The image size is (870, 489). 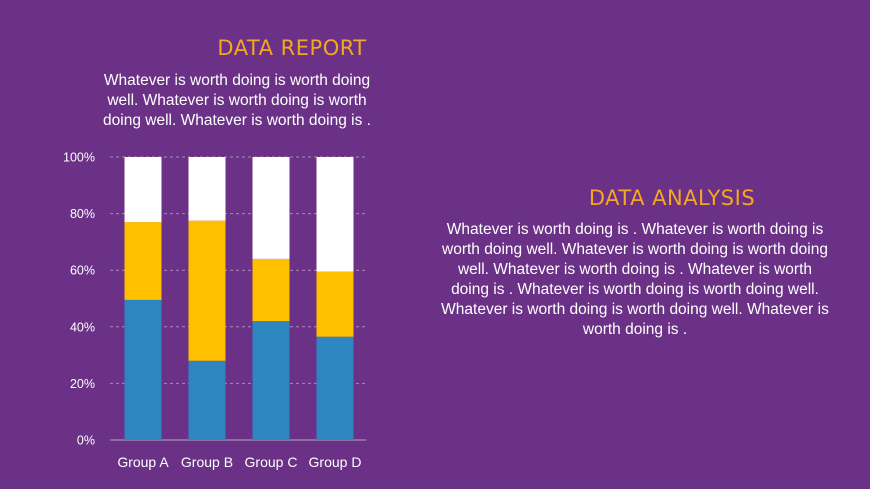 What do you see at coordinates (82, 271) in the screenshot?
I see `y-tick-label: 60%` at bounding box center [82, 271].